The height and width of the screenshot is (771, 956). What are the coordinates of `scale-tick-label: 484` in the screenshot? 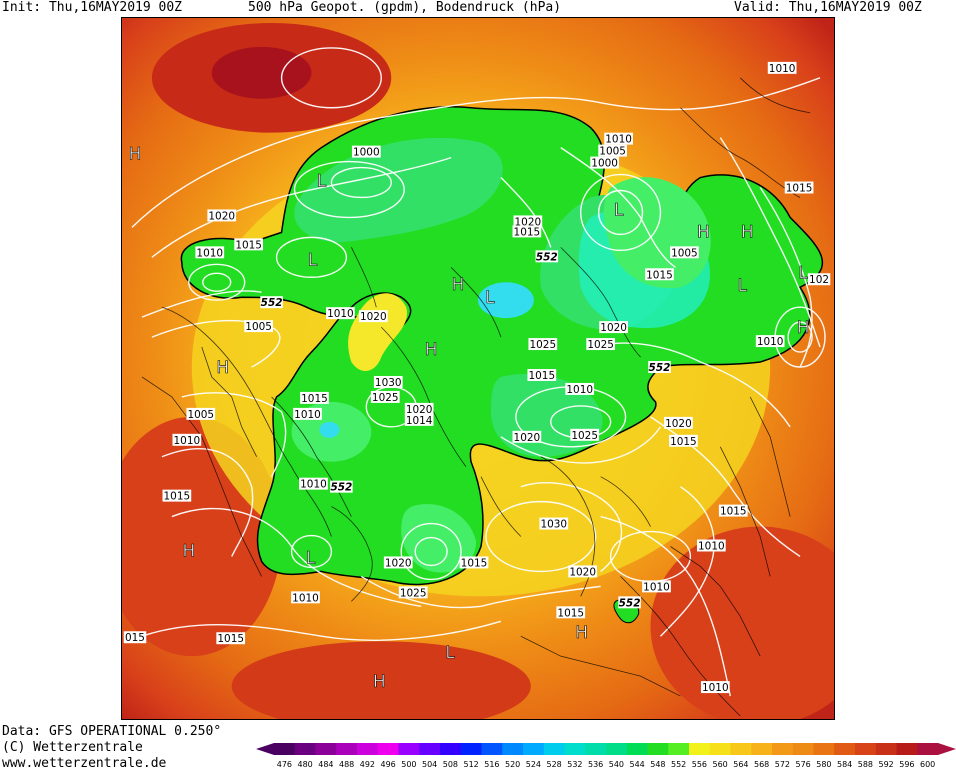 It's located at (325, 764).